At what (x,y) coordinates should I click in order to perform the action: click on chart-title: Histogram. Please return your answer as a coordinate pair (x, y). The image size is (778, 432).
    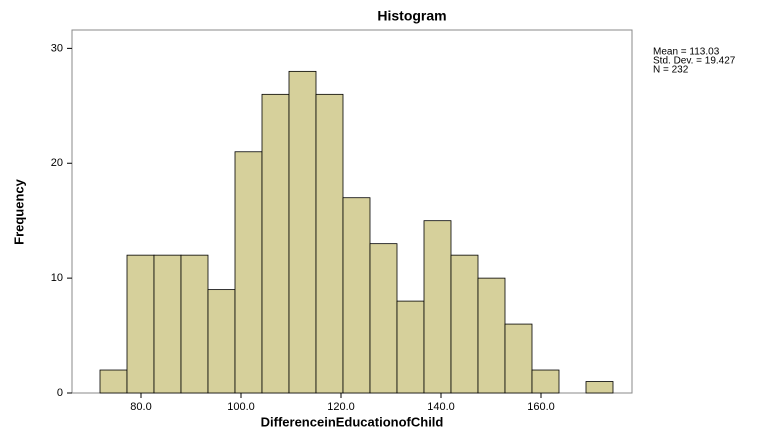
    Looking at the image, I should click on (411, 16).